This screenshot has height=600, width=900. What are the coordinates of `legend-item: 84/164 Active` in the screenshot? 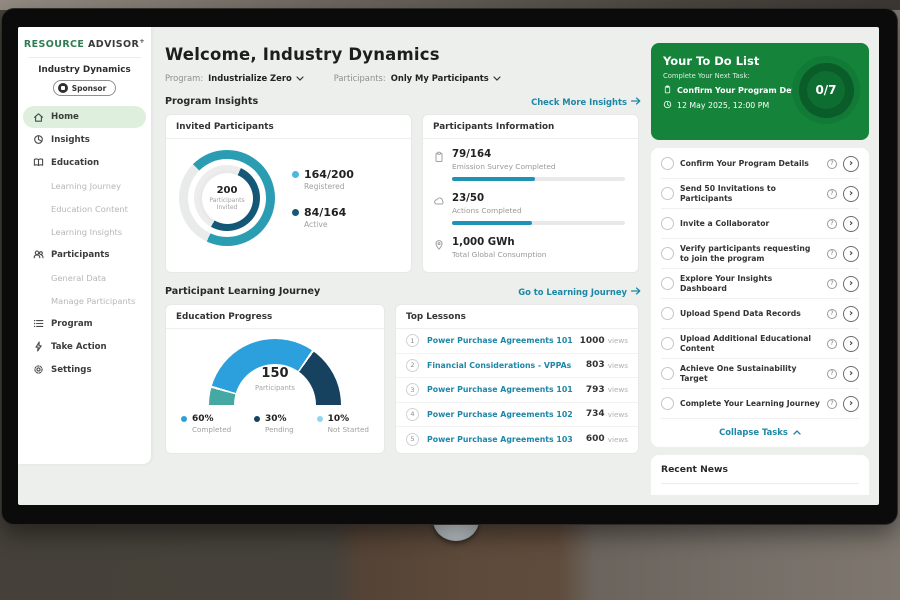 It's located at (323, 217).